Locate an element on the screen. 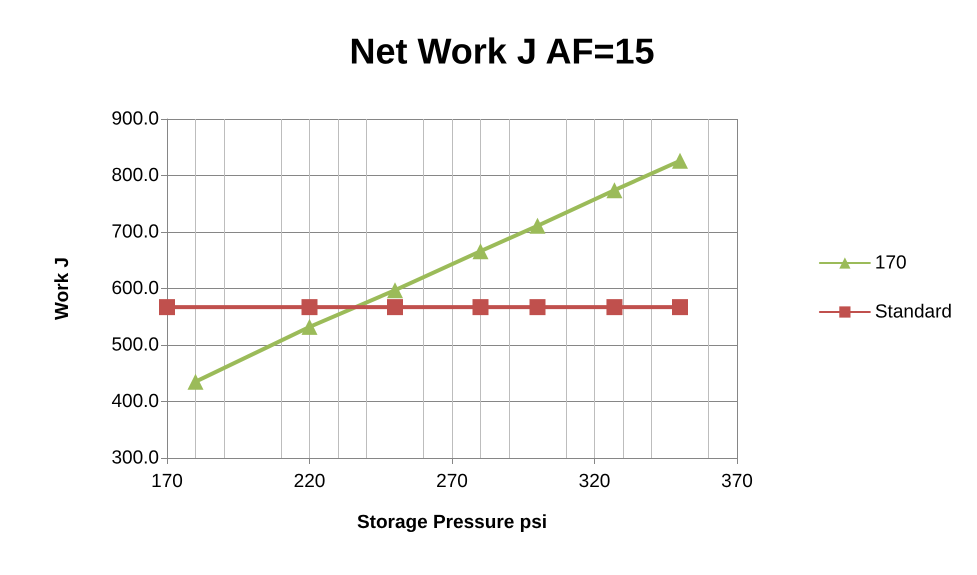 This screenshot has height=575, width=977. y-tick-label: 400.0 is located at coordinates (135, 401).